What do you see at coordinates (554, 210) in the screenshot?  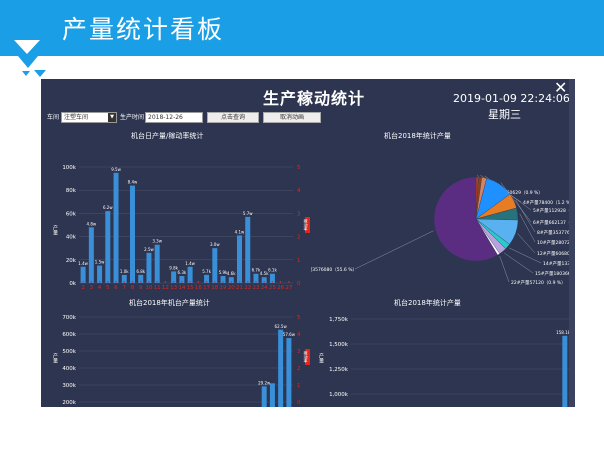 I see `pie-label: 5#产量112928（1.8 %）` at bounding box center [554, 210].